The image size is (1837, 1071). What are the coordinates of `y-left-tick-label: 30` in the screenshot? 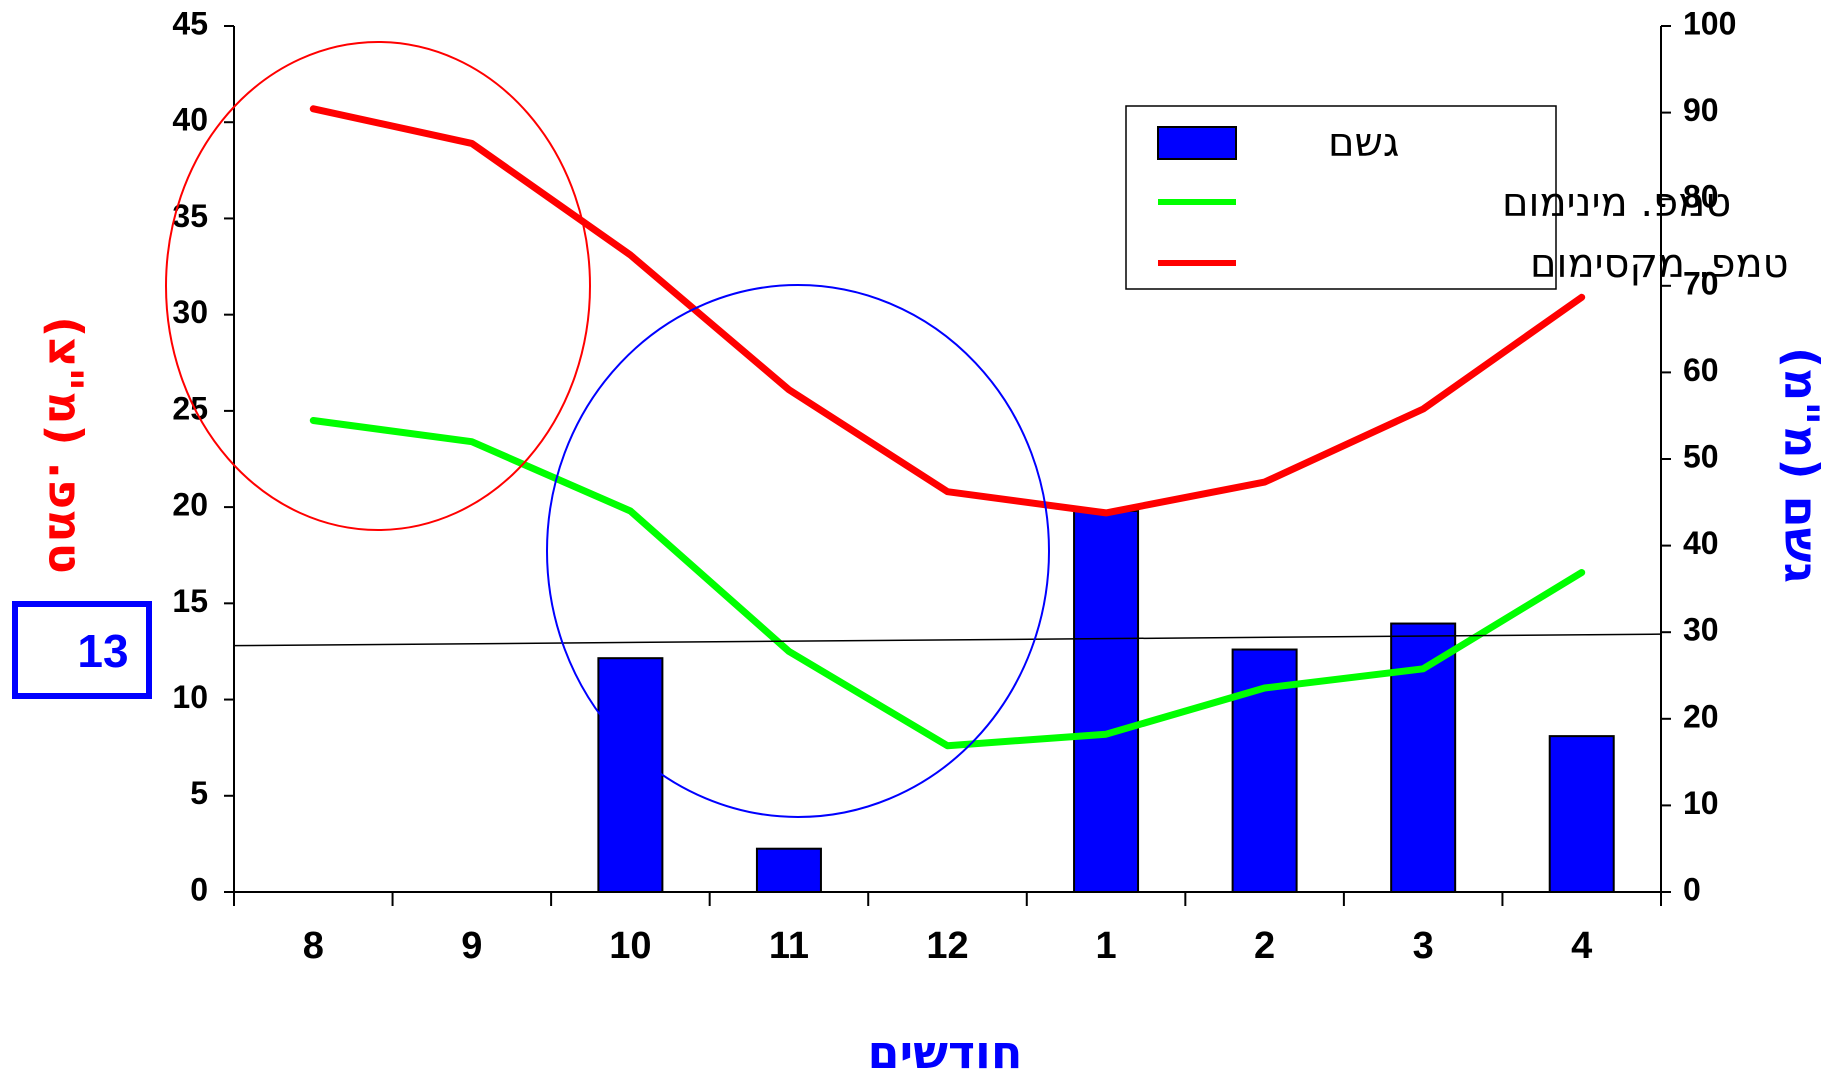 It's located at (190, 312).